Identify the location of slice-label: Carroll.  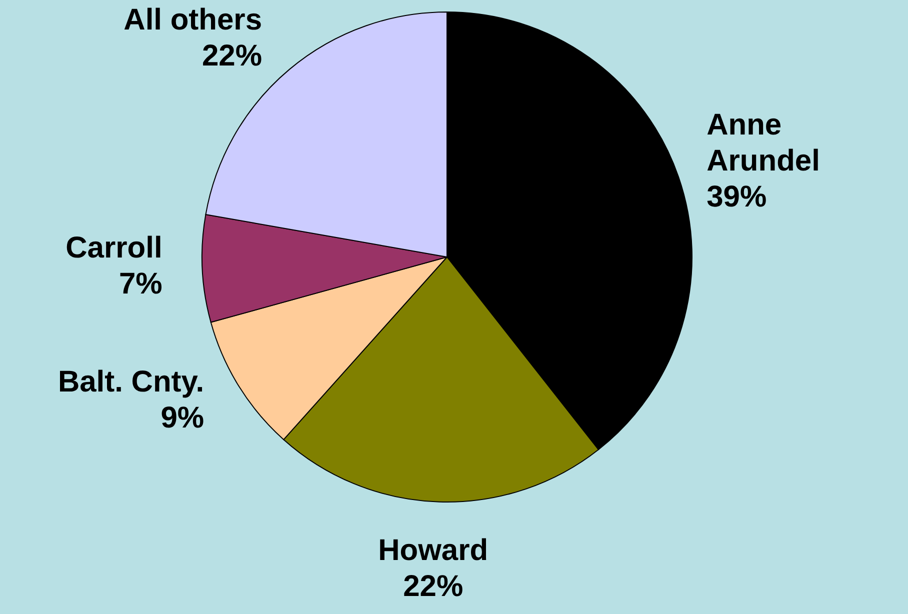
(114, 247).